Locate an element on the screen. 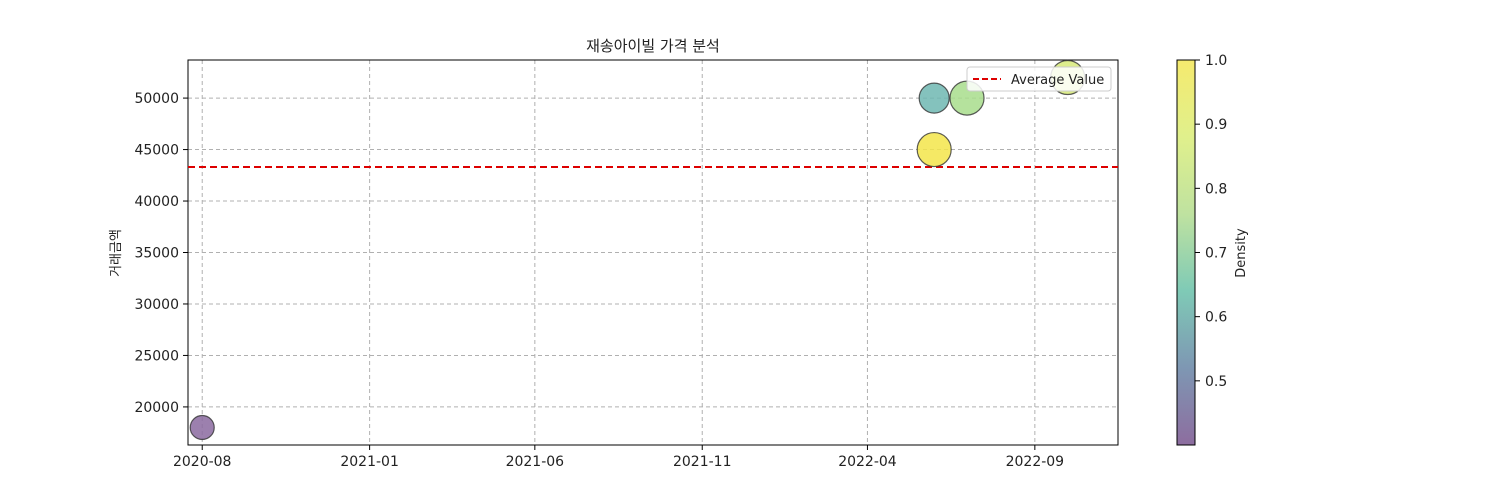 The image size is (1500, 500). colorbar-tick-label: 0.8 is located at coordinates (1216, 189).